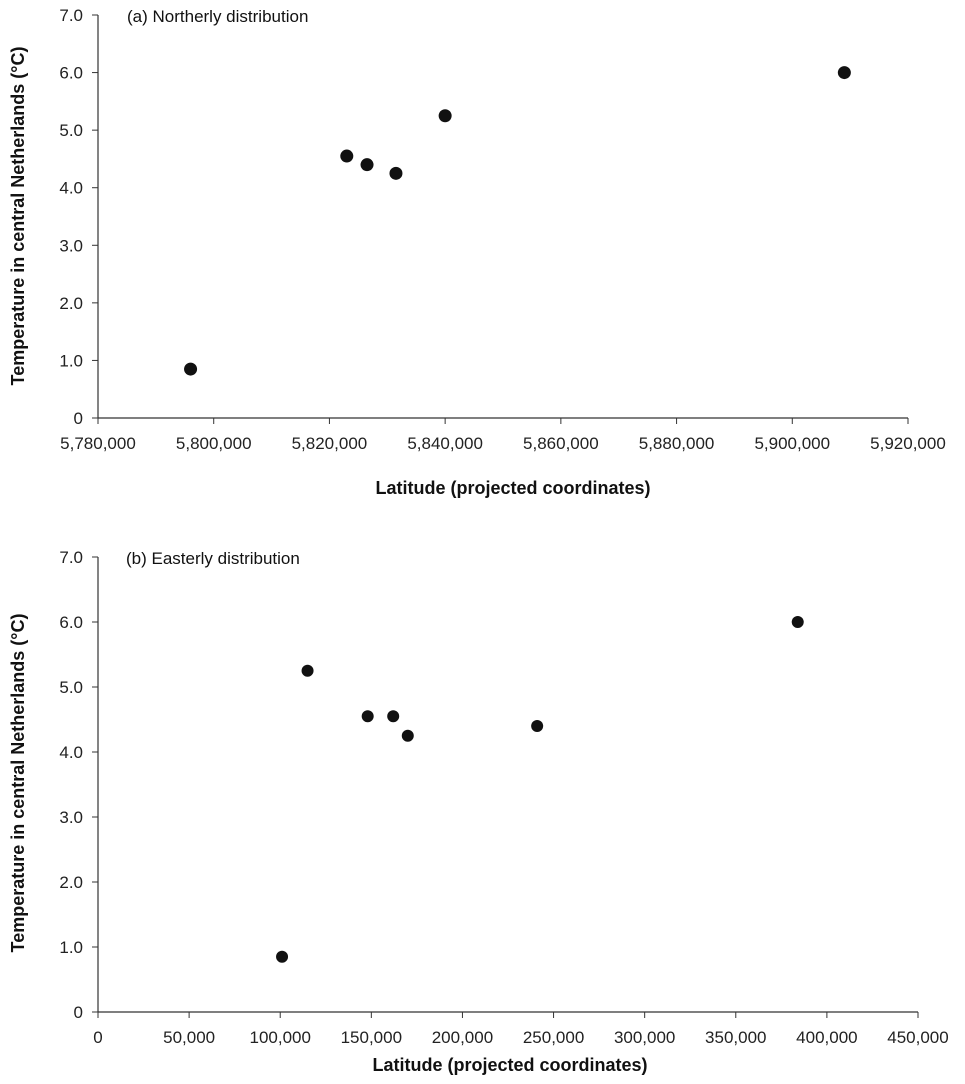 Image resolution: width=965 pixels, height=1084 pixels. What do you see at coordinates (371, 1037) in the screenshot?
I see `x-tick-label: 150,000` at bounding box center [371, 1037].